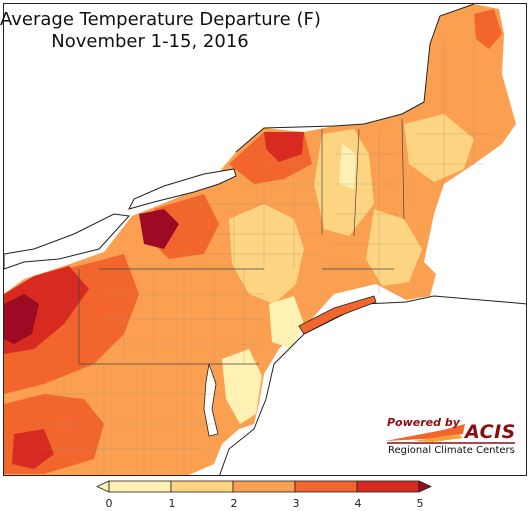 Image resolution: width=531 pixels, height=511 pixels. Describe the element at coordinates (355, 78) in the screenshot. I see `canada-border` at that location.